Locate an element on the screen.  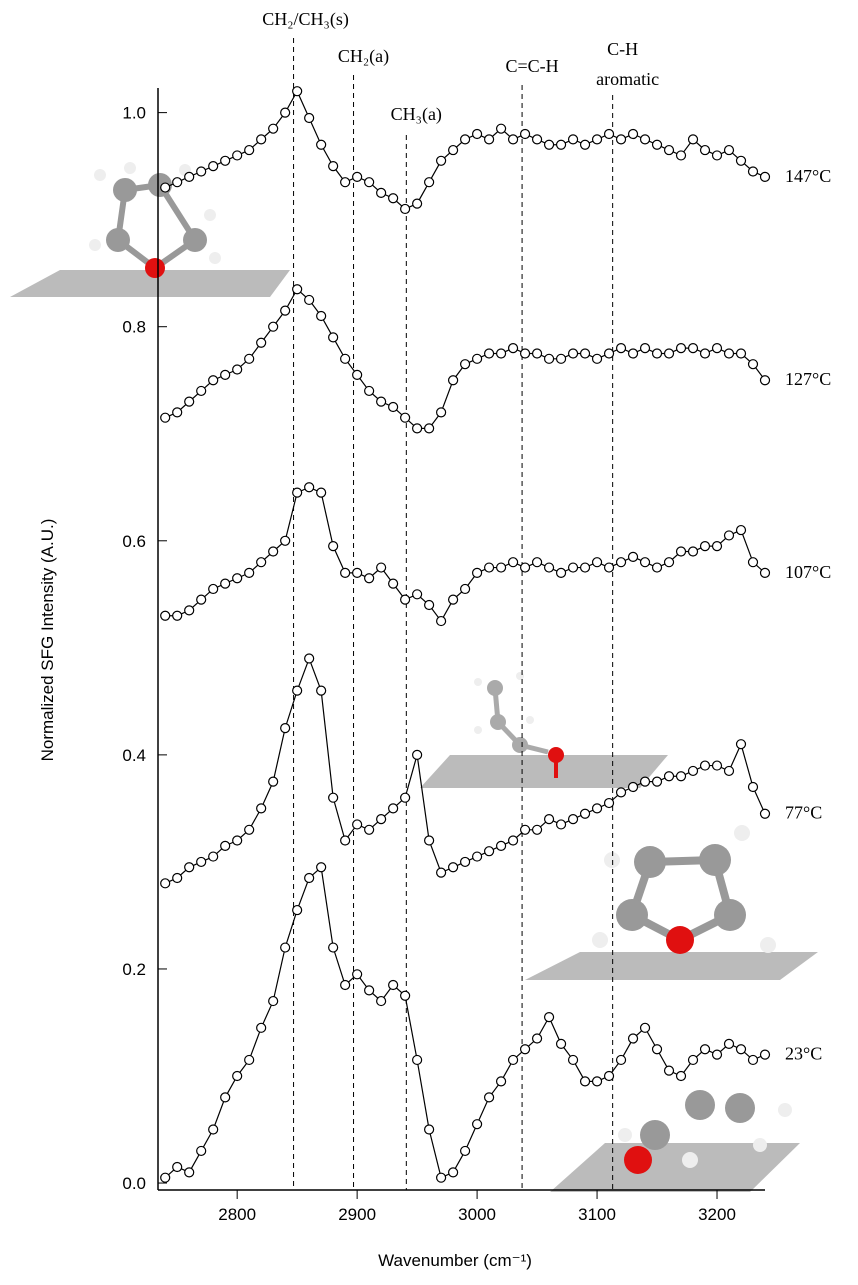
y-axis-label: Normalized SFG Intensity (A.U.) is located at coordinates (47, 640).